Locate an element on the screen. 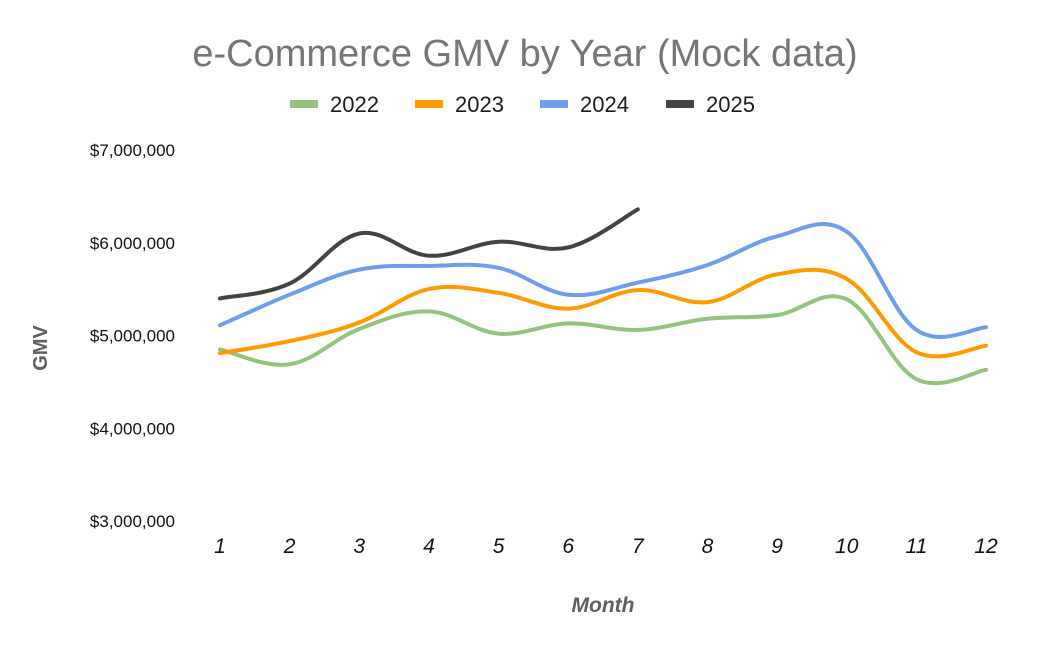  x-tick-label: 5 is located at coordinates (499, 546).